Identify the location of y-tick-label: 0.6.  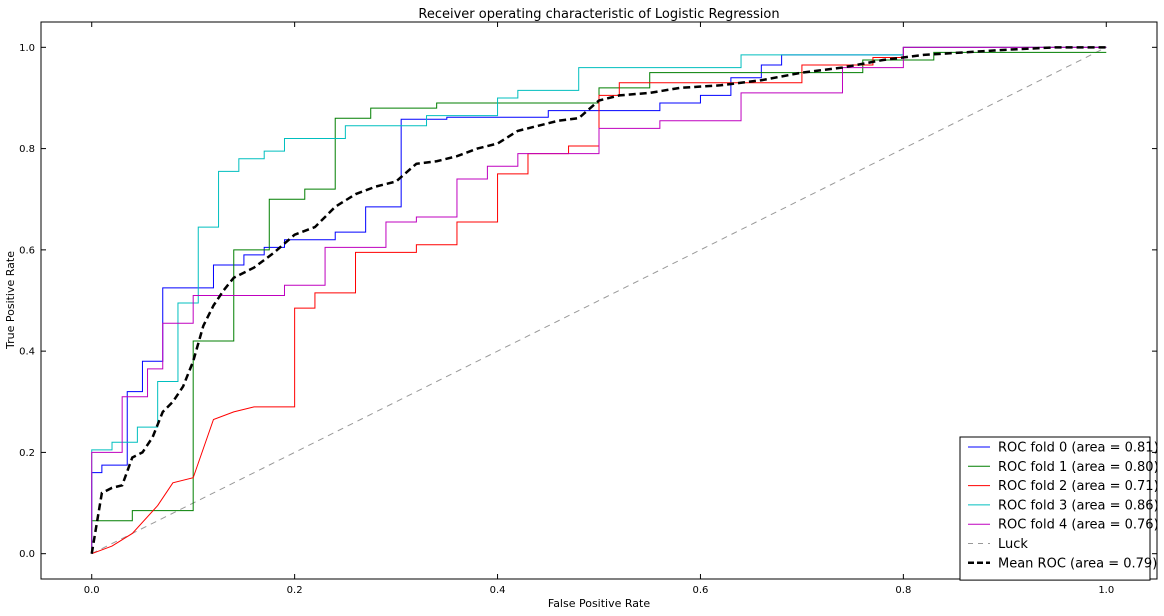
(27, 250).